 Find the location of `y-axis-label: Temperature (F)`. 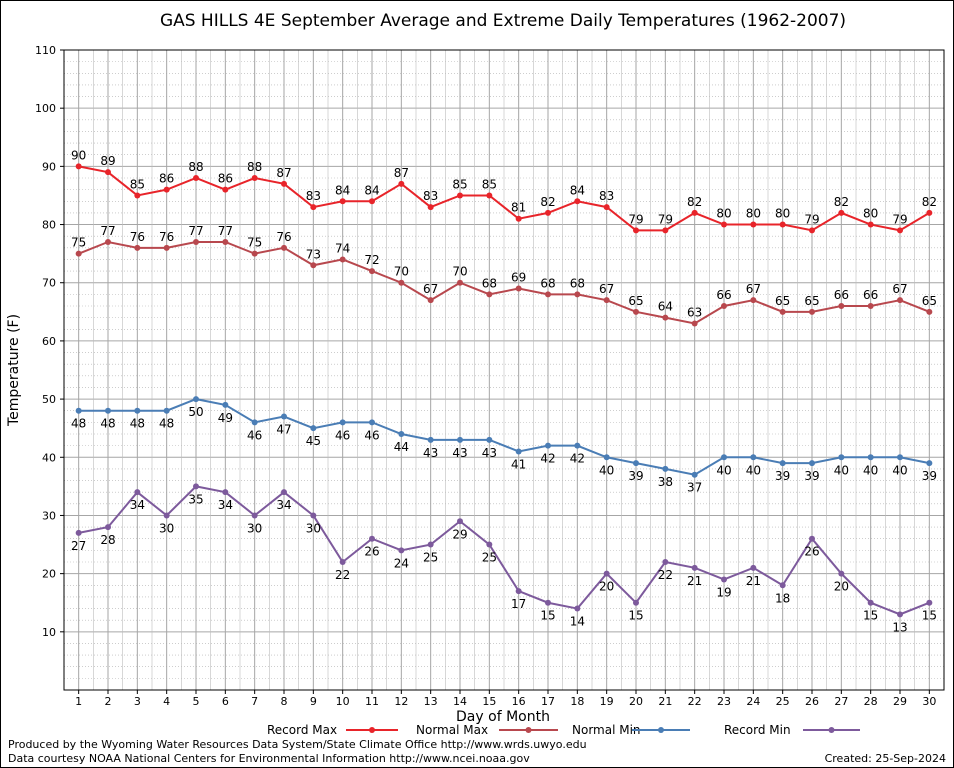

y-axis-label: Temperature (F) is located at coordinates (14, 370).